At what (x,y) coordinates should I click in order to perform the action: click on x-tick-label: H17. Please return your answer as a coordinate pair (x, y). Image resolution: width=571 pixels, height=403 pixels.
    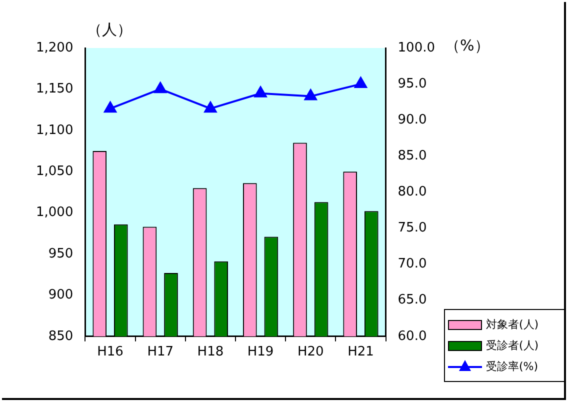
    Looking at the image, I should click on (160, 352).